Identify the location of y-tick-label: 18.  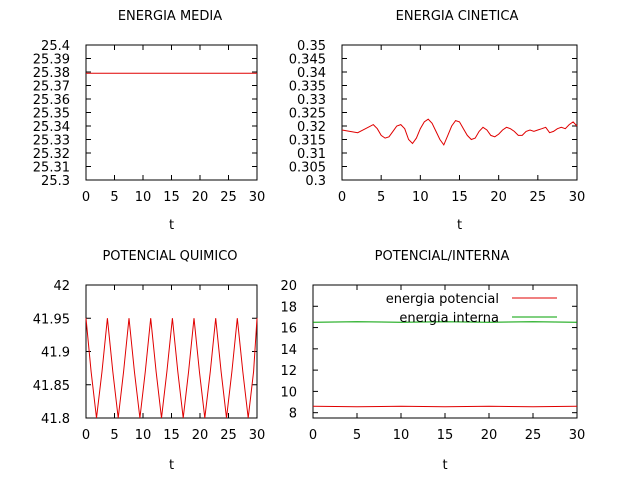
(288, 307).